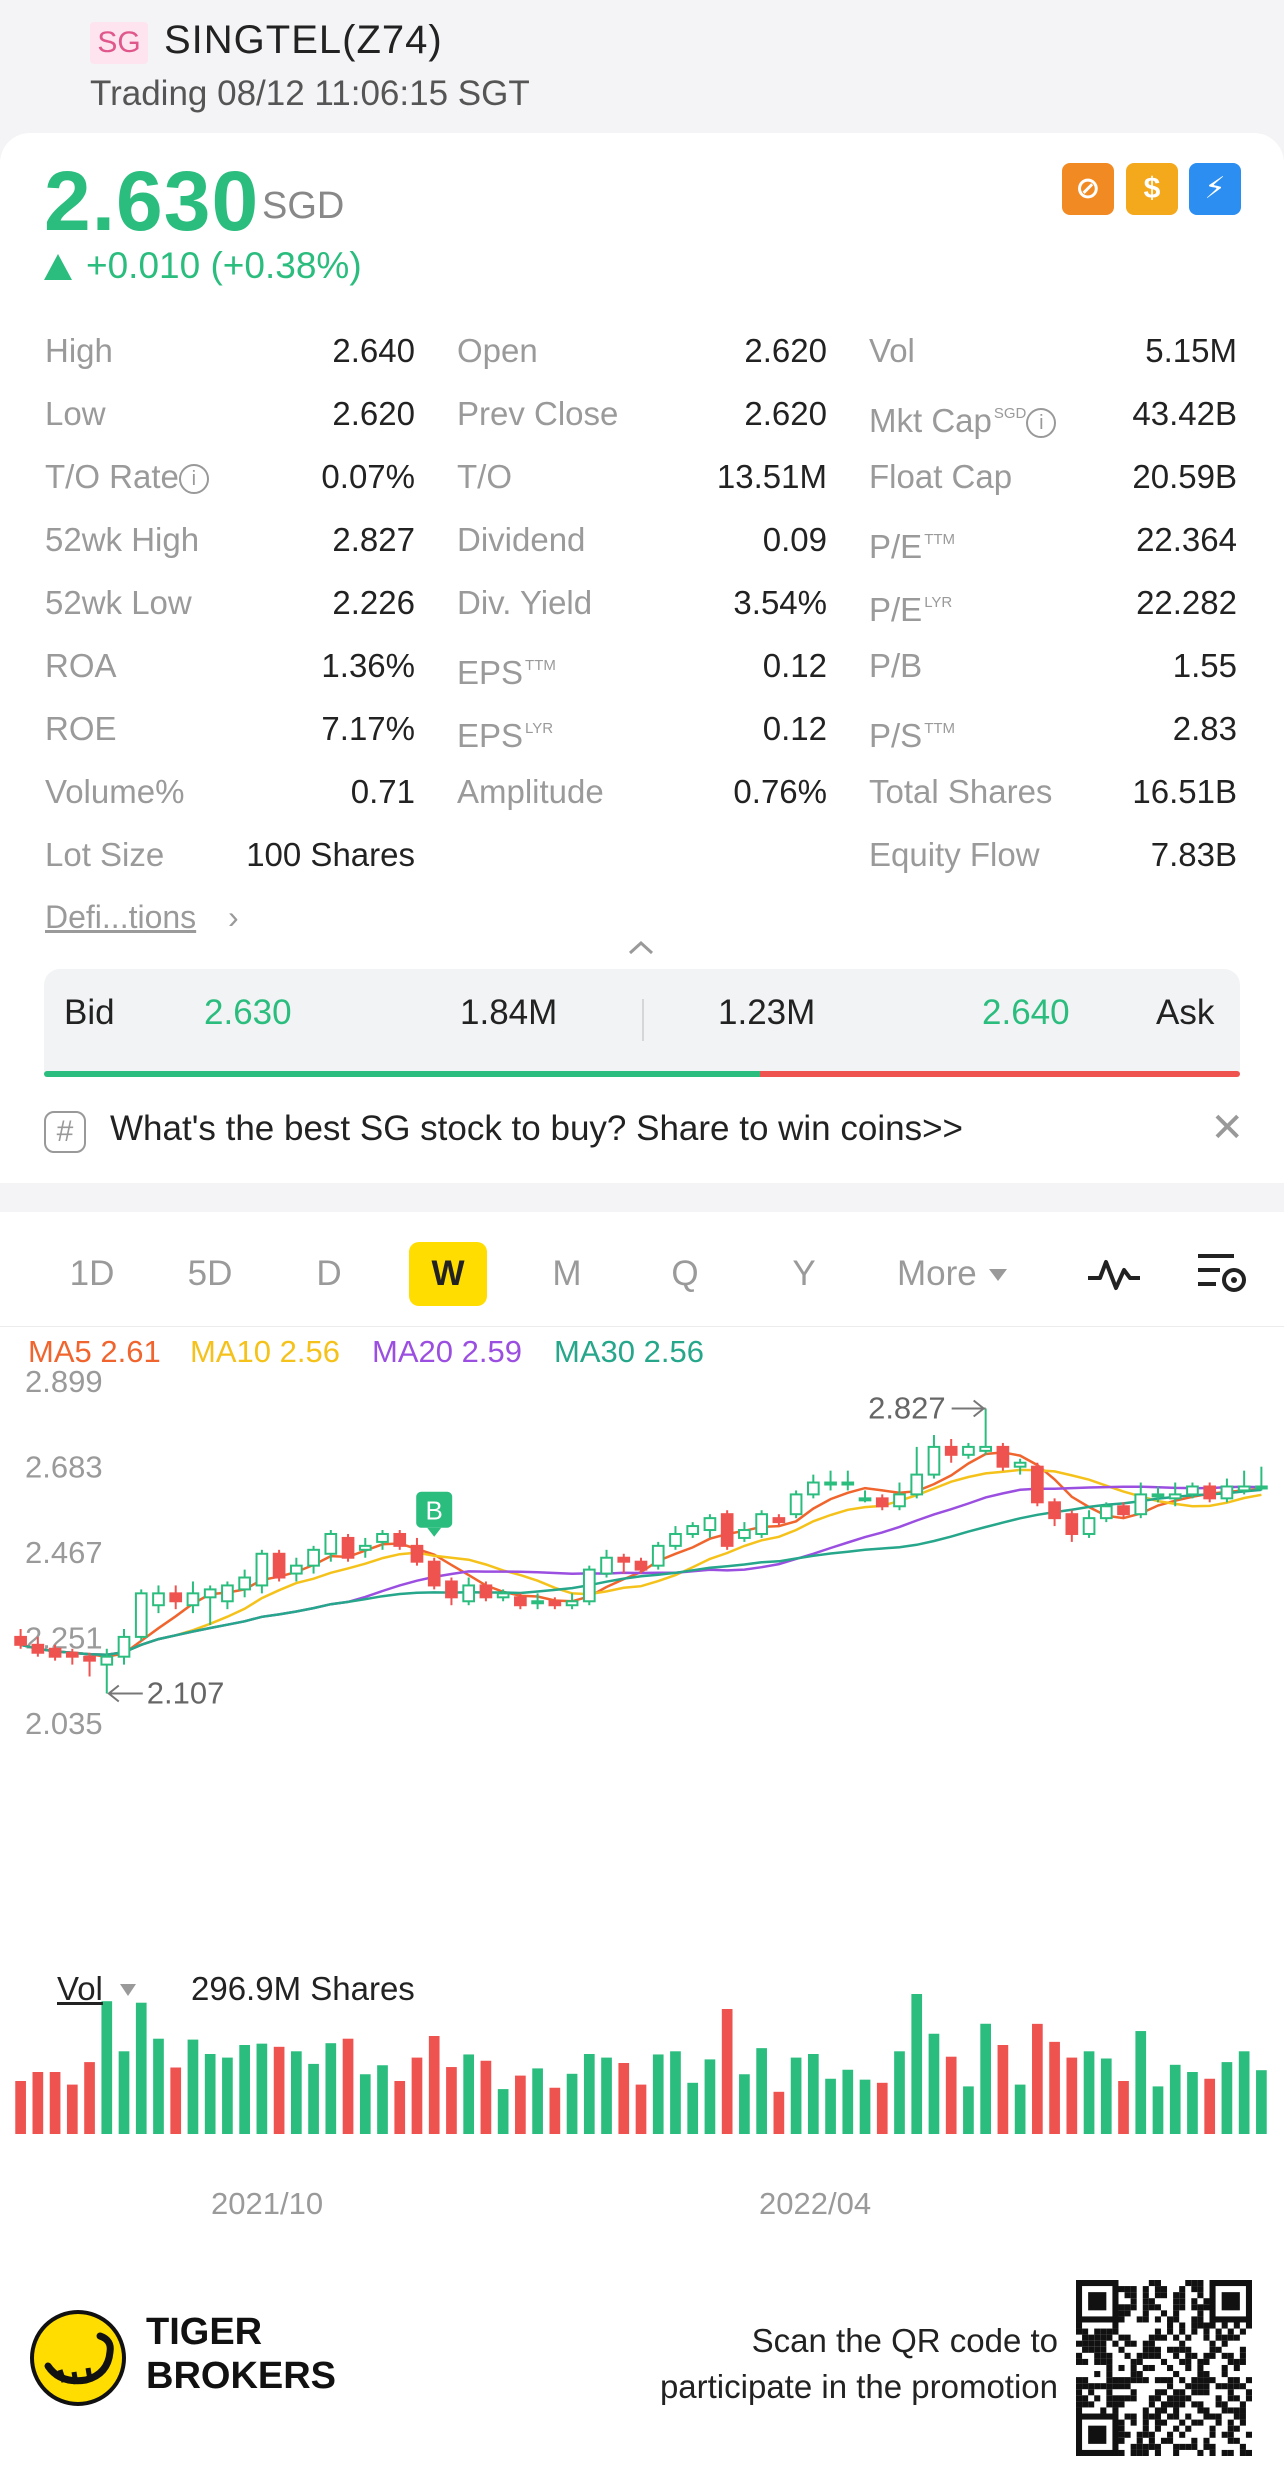  I want to click on tab-1d: 1D, so click(92, 1273).